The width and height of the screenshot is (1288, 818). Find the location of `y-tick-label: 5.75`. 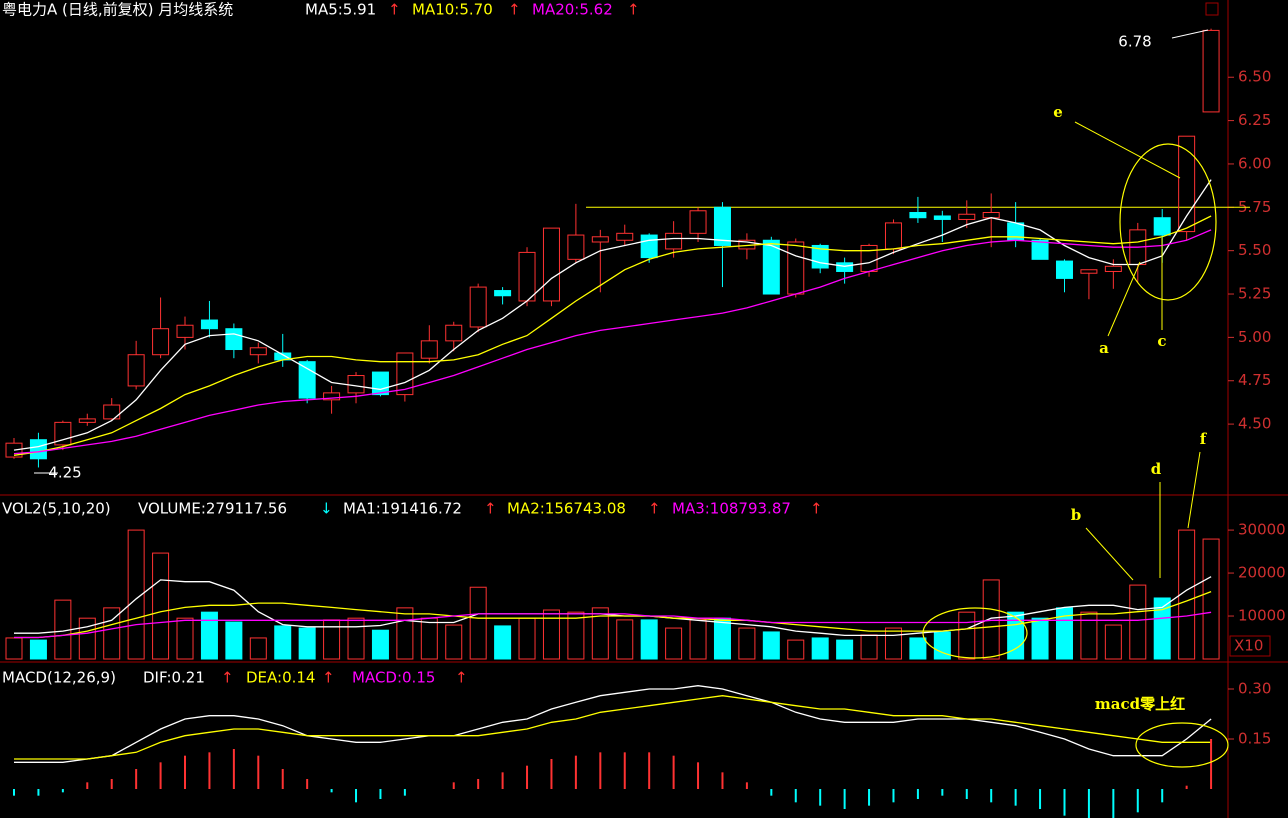

y-tick-label: 5.75 is located at coordinates (1254, 207).